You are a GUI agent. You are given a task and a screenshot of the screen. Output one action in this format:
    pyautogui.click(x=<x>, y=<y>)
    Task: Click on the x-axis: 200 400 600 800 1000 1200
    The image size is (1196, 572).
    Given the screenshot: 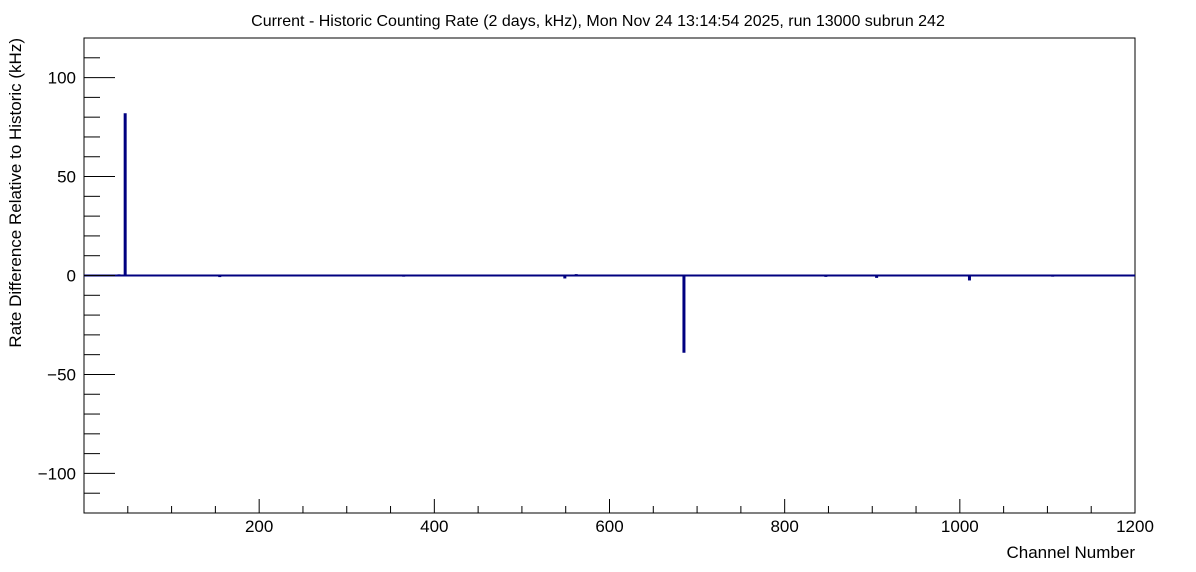 What is the action you would take?
    pyautogui.click(x=640, y=517)
    